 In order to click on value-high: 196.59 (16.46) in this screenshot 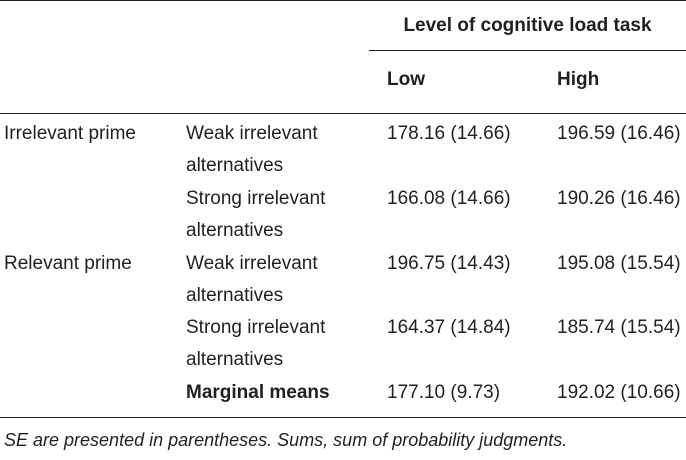, I will do `click(619, 133)`.